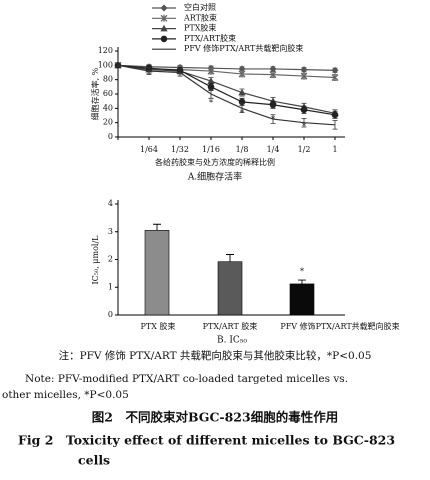 The image size is (430, 480). I want to click on x-tick-label: 1/32, so click(180, 149).